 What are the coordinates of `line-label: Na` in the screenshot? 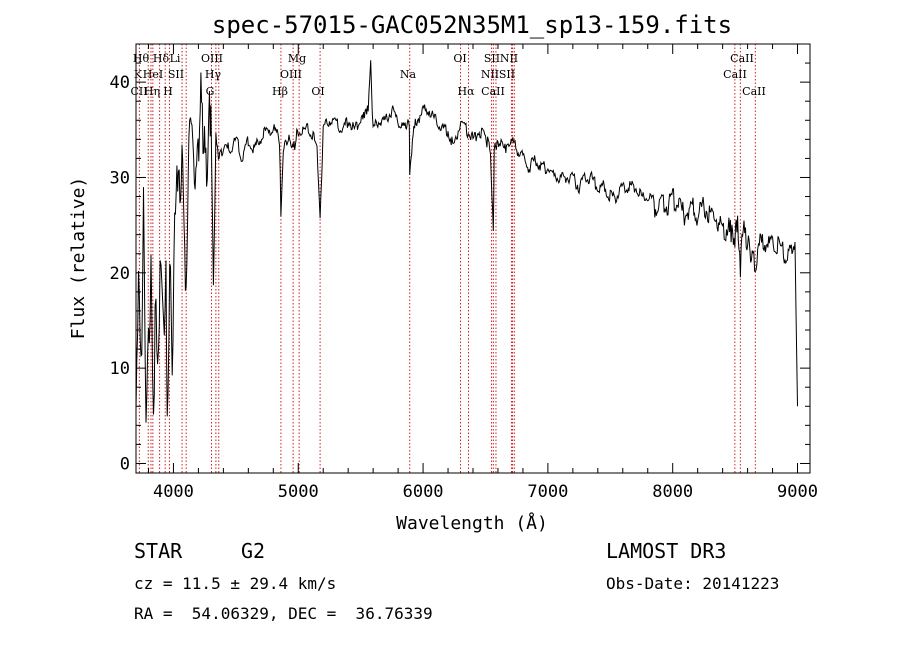 It's located at (408, 74).